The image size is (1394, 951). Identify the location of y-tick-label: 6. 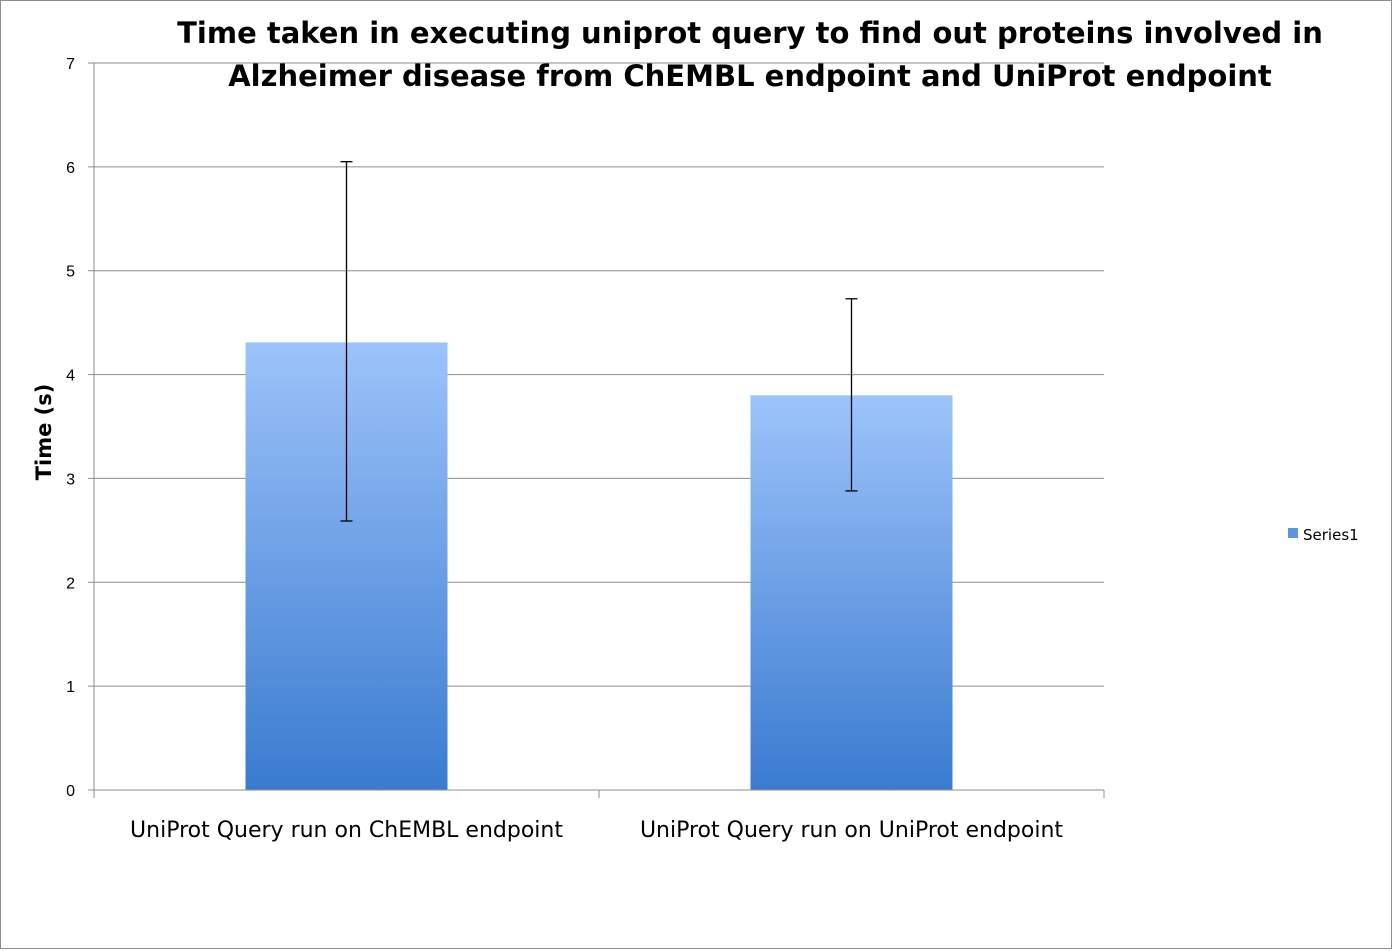
(70, 168).